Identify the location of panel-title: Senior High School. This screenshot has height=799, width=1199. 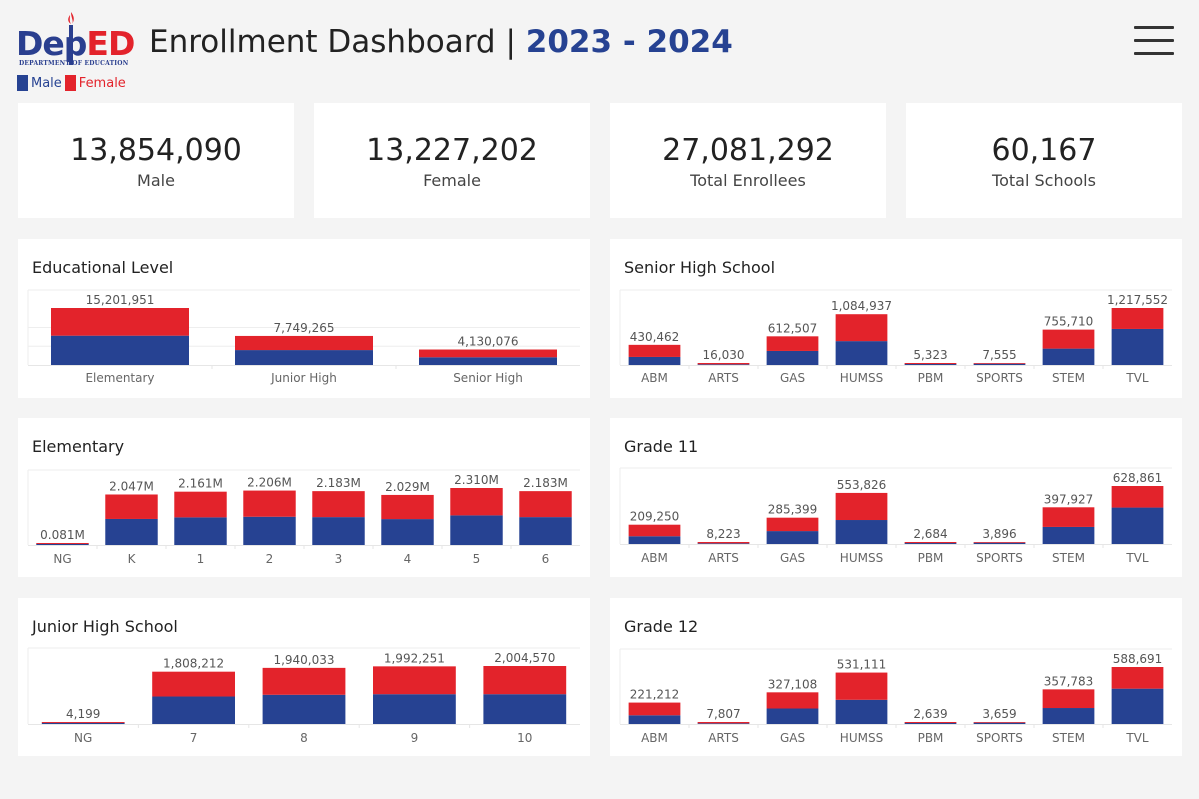
(700, 267).